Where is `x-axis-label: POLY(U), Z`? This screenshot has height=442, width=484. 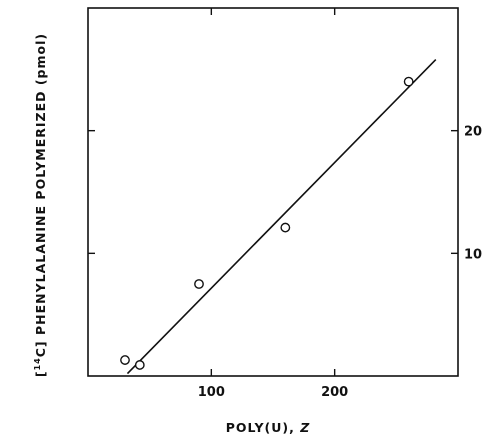 x-axis-label: POLY(U), Z is located at coordinates (268, 427).